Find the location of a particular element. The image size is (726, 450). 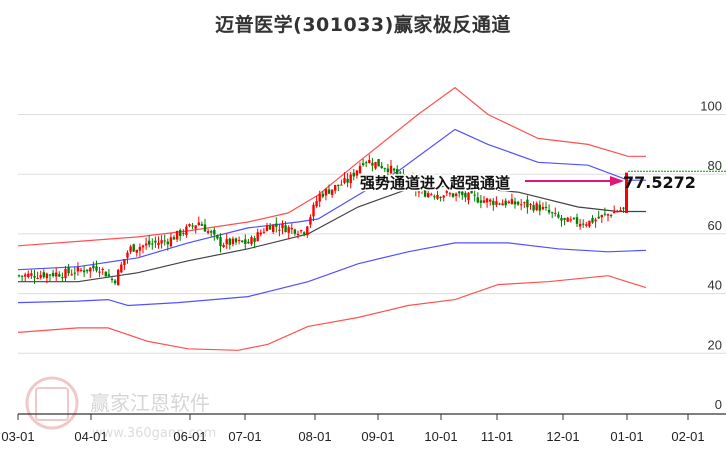

watermark-brand: 赢家江恩软件 is located at coordinates (150, 403).